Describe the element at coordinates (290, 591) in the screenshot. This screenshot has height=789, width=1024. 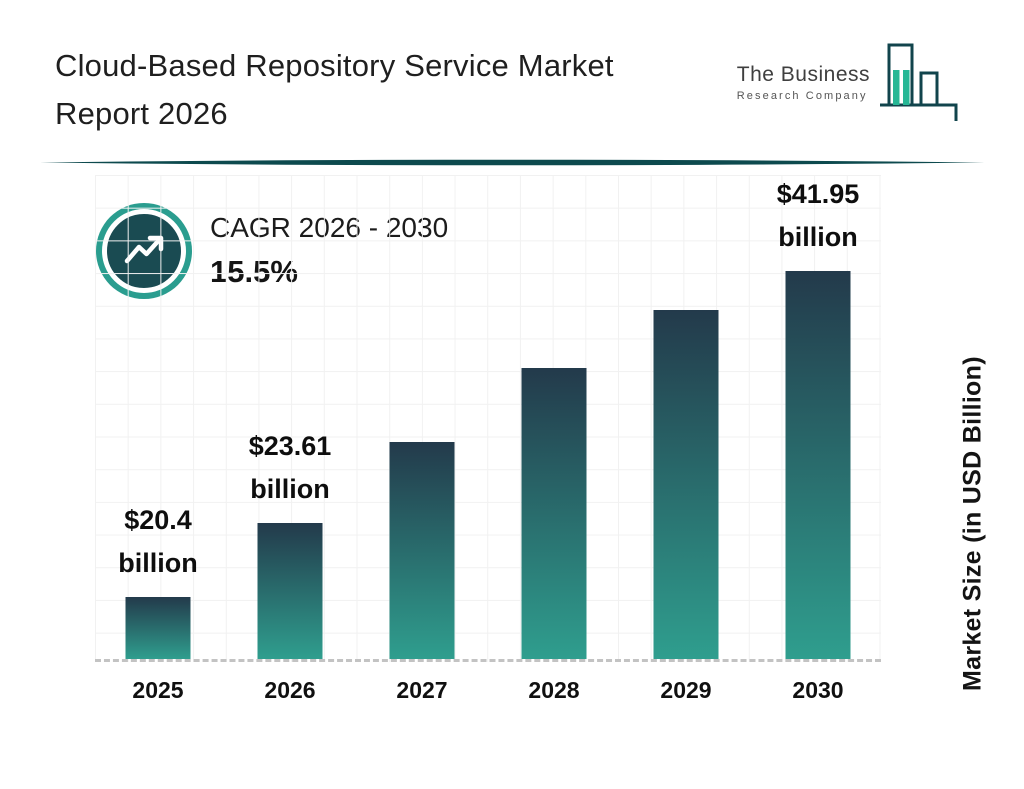
I see `bar-2026` at that location.